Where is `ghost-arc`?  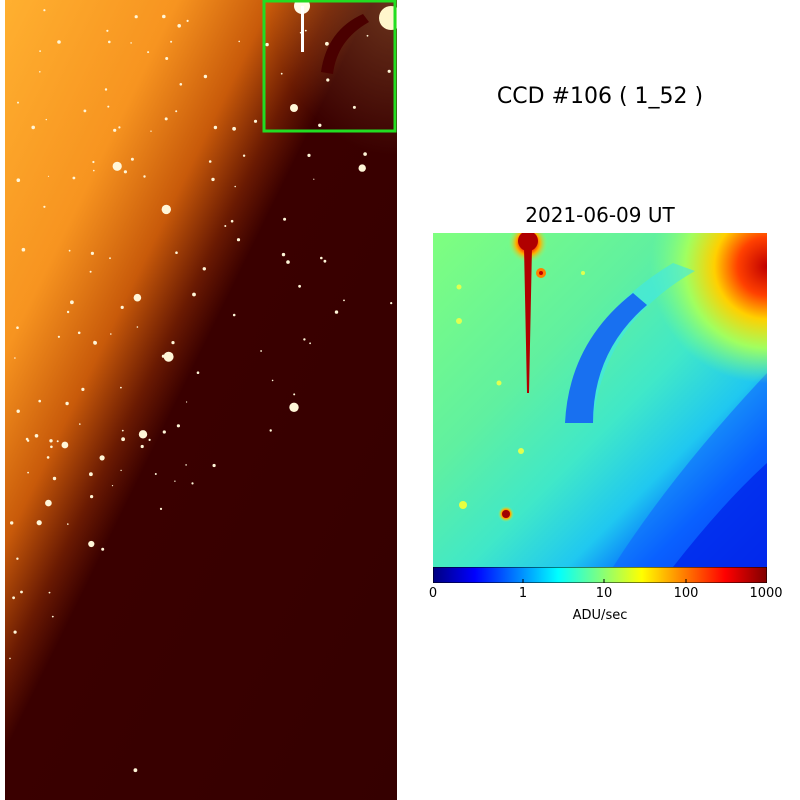 ghost-arc is located at coordinates (345, 44).